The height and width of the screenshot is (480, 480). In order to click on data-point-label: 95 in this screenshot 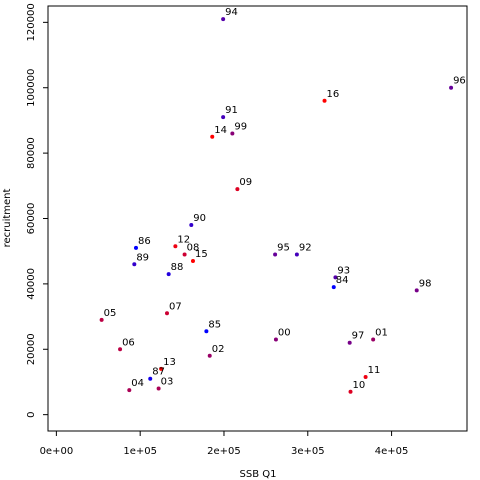, I will do `click(283, 247)`.